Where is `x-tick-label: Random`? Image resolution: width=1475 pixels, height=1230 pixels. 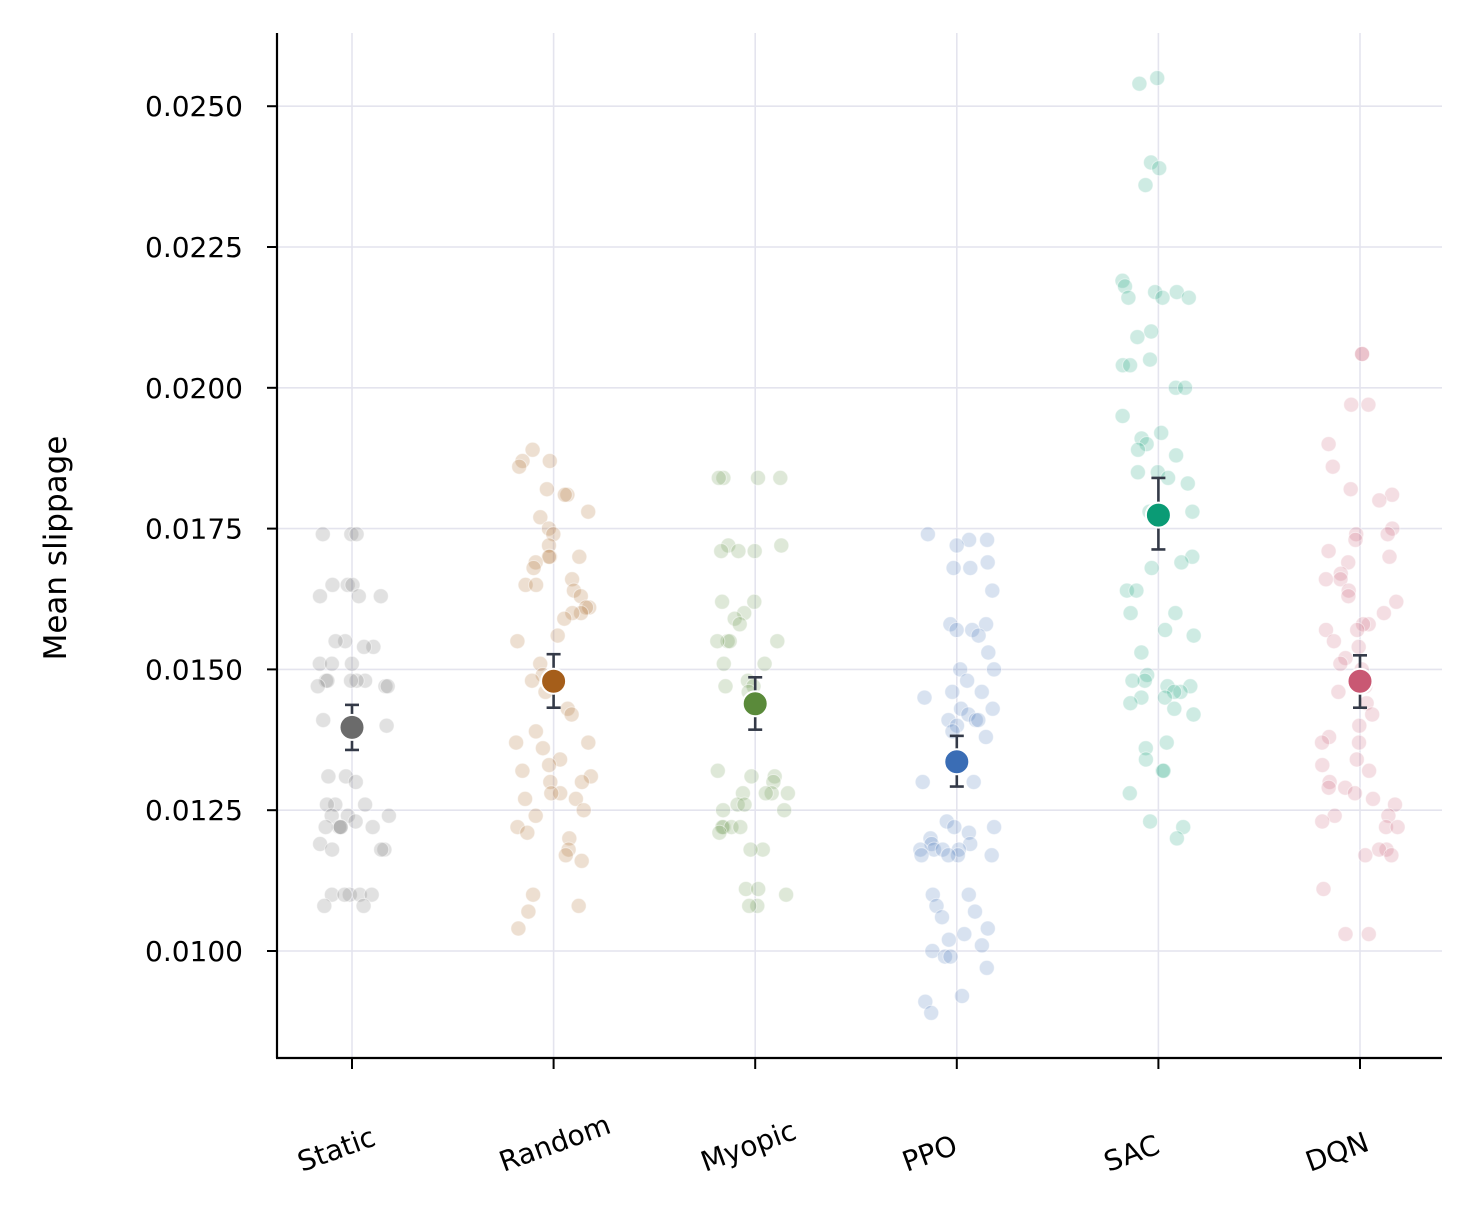 x-tick-label: Random is located at coordinates (555, 1143).